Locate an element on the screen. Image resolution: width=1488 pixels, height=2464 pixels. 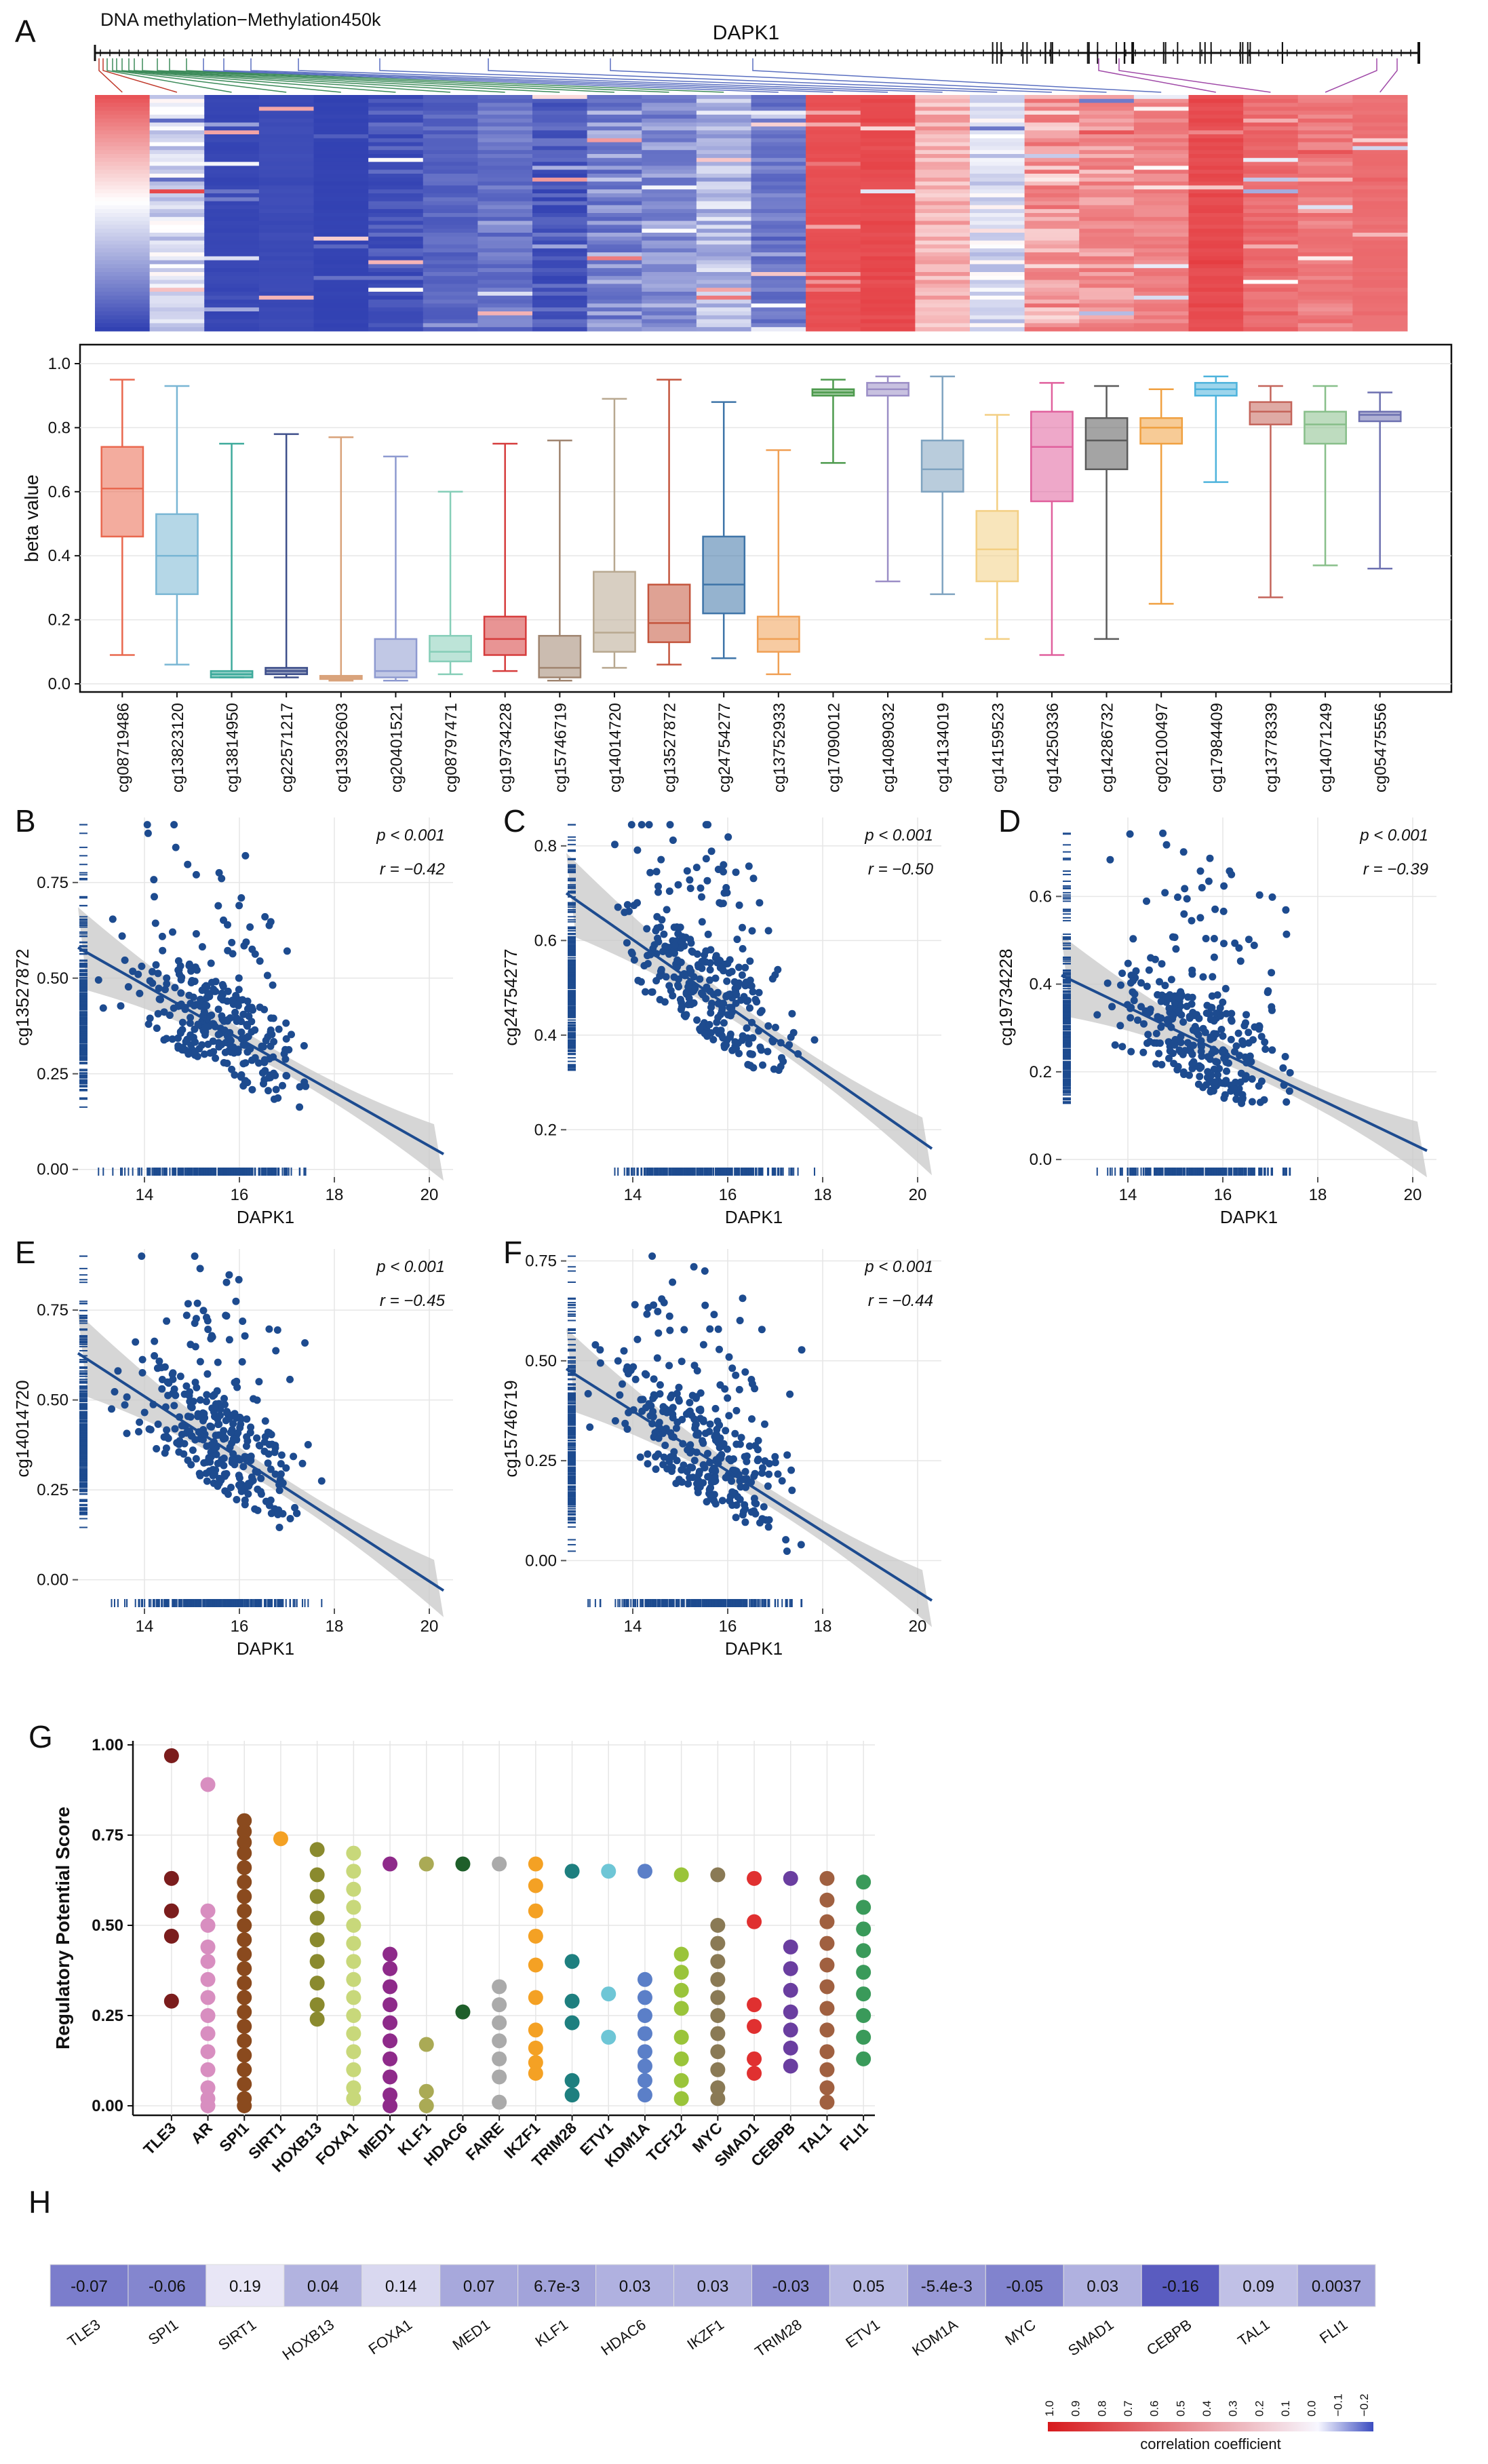
box-cg14159523: cg14159523 is located at coordinates (997, 603).